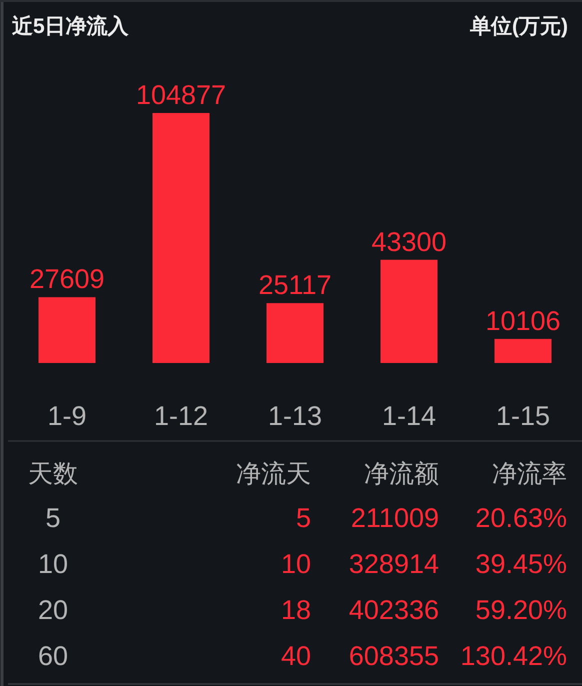 The height and width of the screenshot is (686, 582). I want to click on cell: 40, so click(295, 656).